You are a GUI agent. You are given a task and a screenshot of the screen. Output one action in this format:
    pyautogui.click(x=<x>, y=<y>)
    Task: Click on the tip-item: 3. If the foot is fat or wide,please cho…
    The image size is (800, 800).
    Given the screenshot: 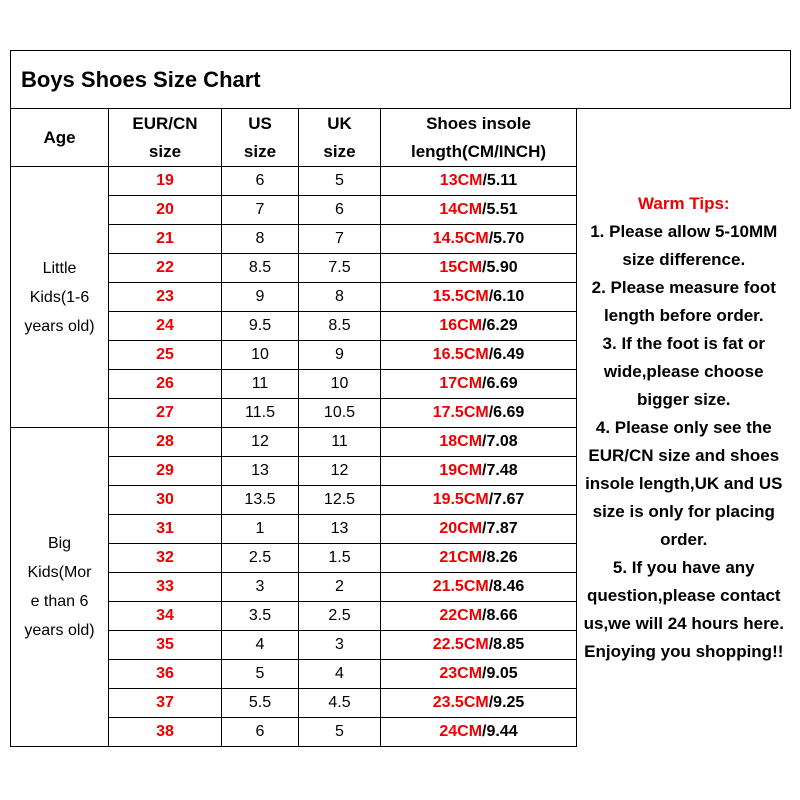 What is the action you would take?
    pyautogui.click(x=683, y=371)
    